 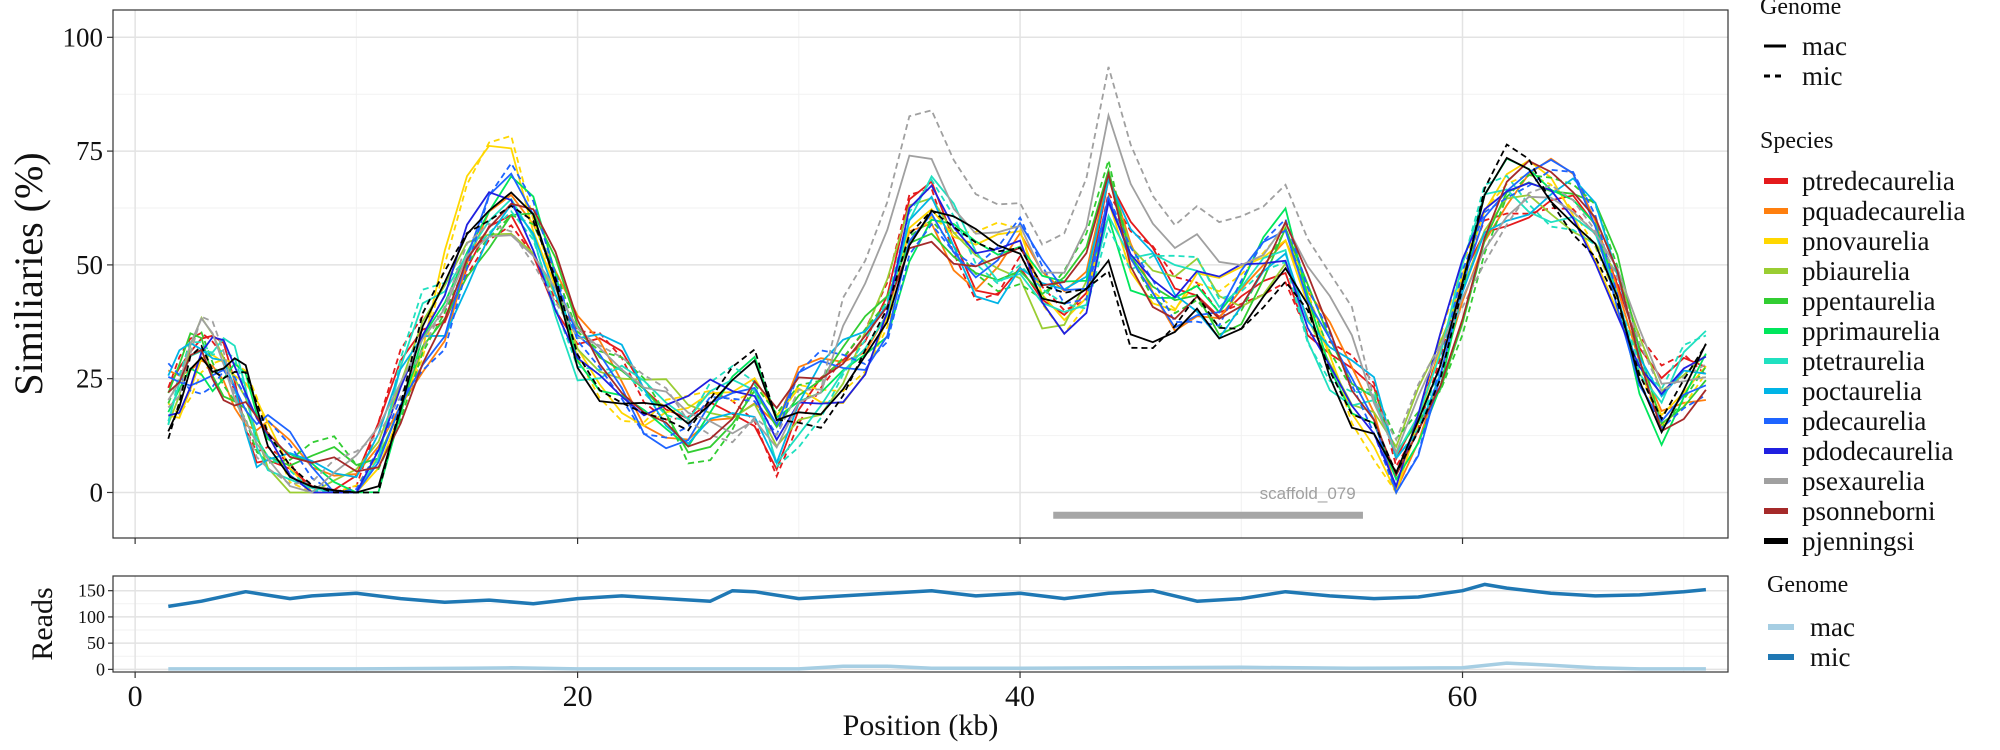 I want to click on legend-label-pdecaurelia: pdecaurelia, so click(x=1864, y=421).